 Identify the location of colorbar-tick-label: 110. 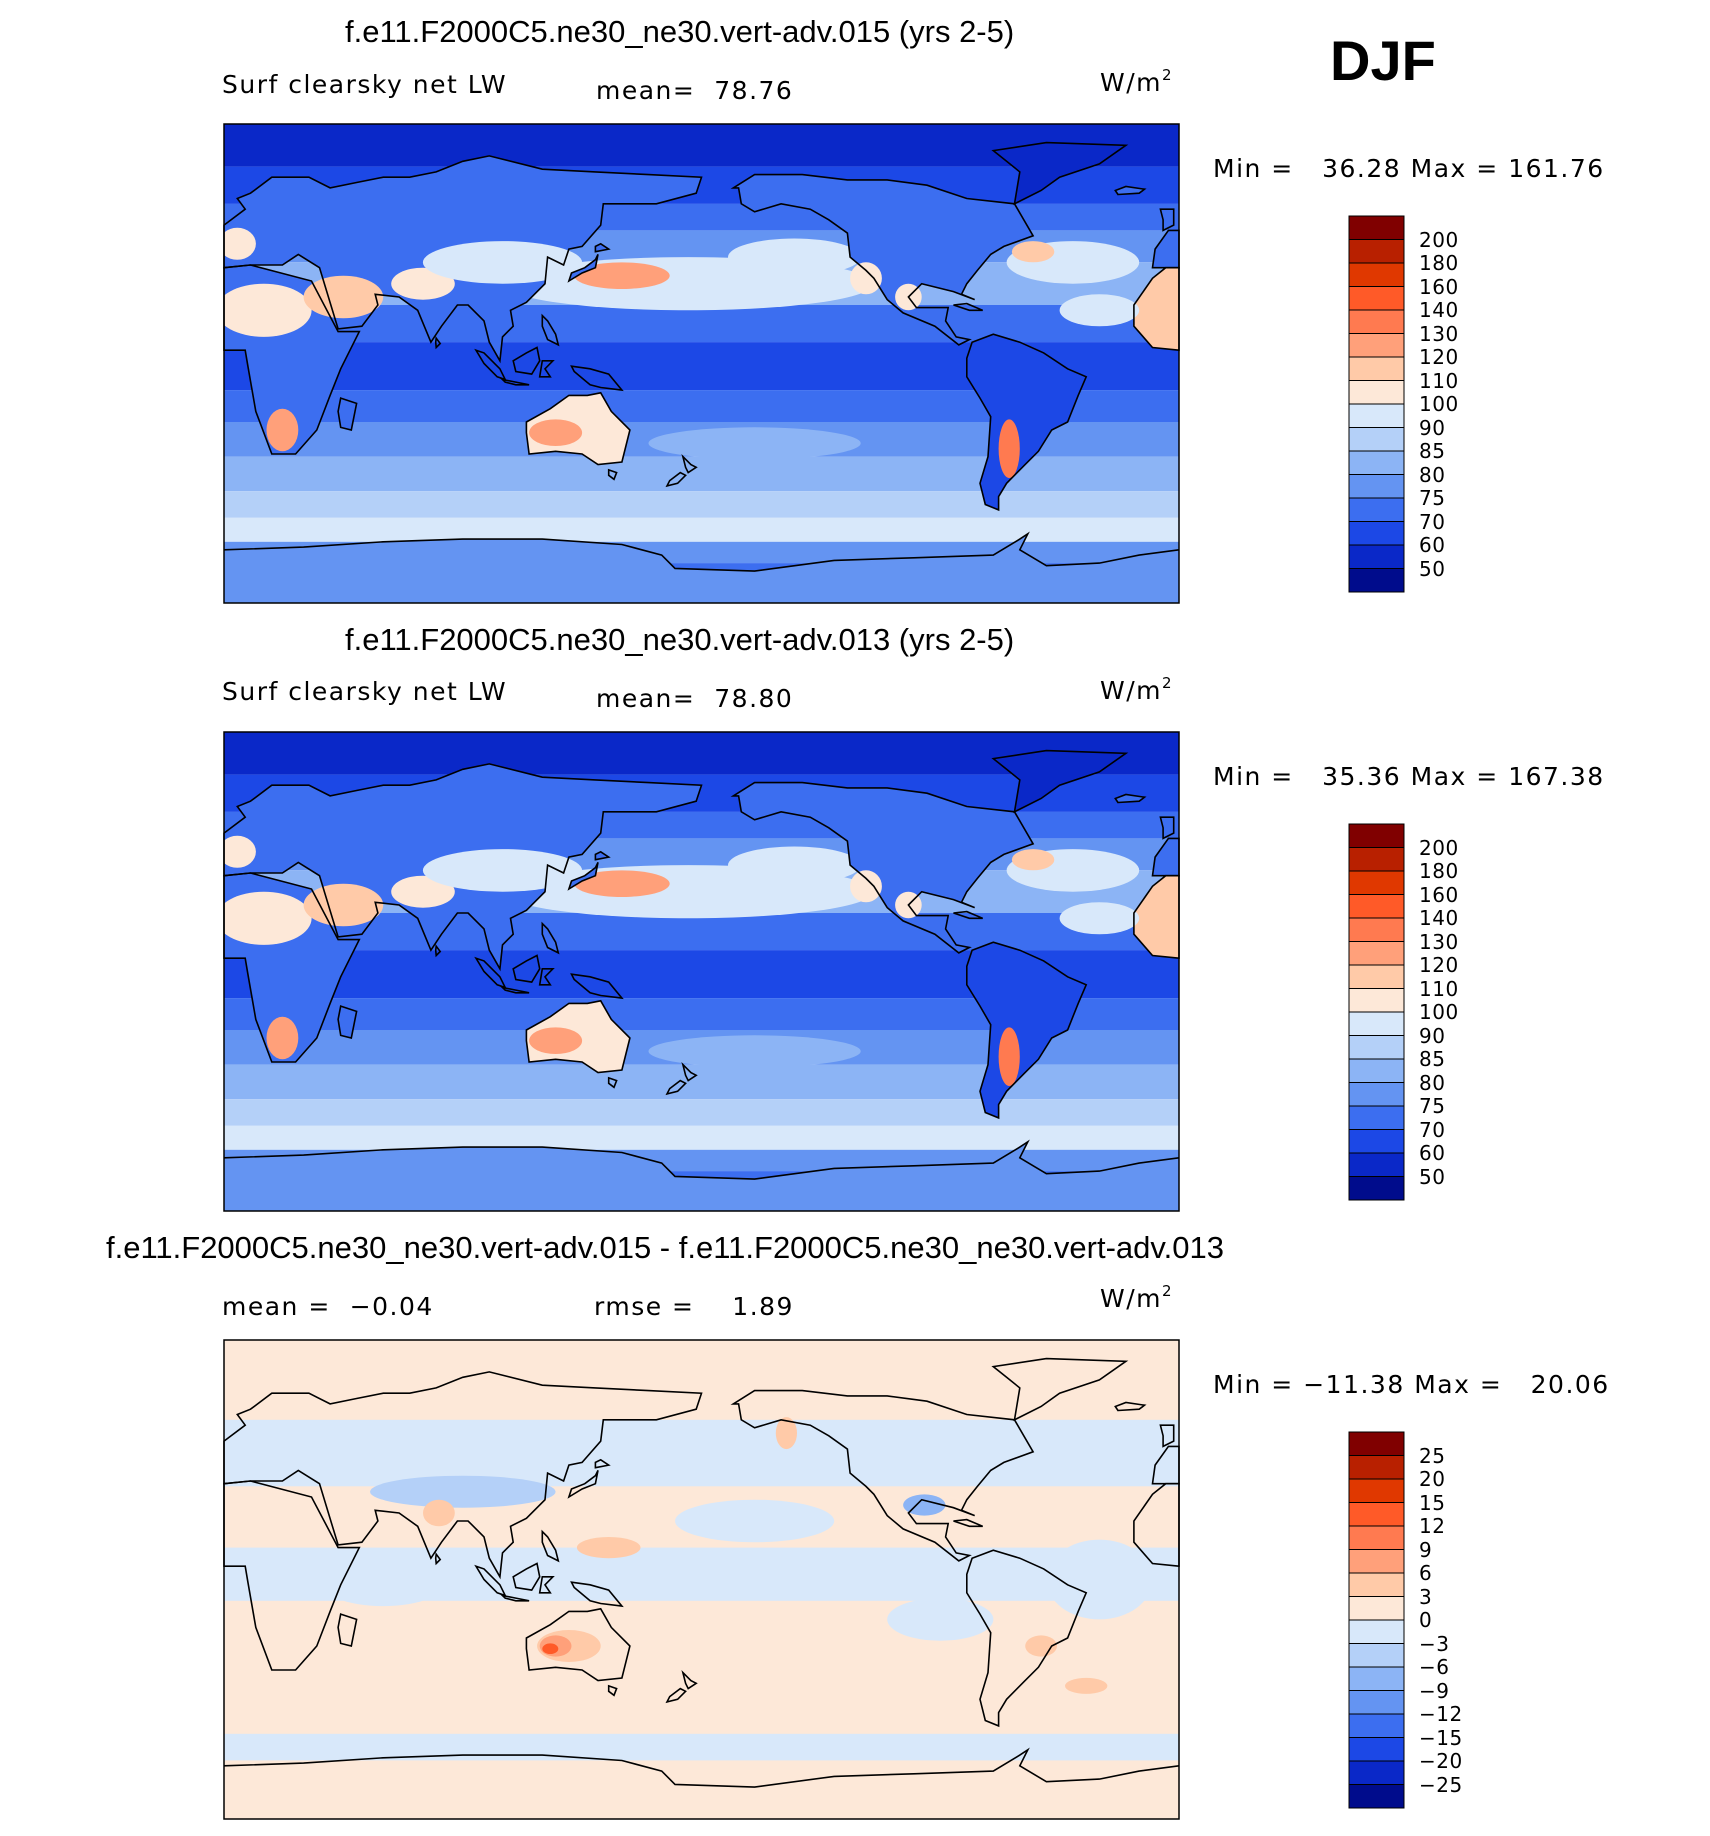
(1439, 380).